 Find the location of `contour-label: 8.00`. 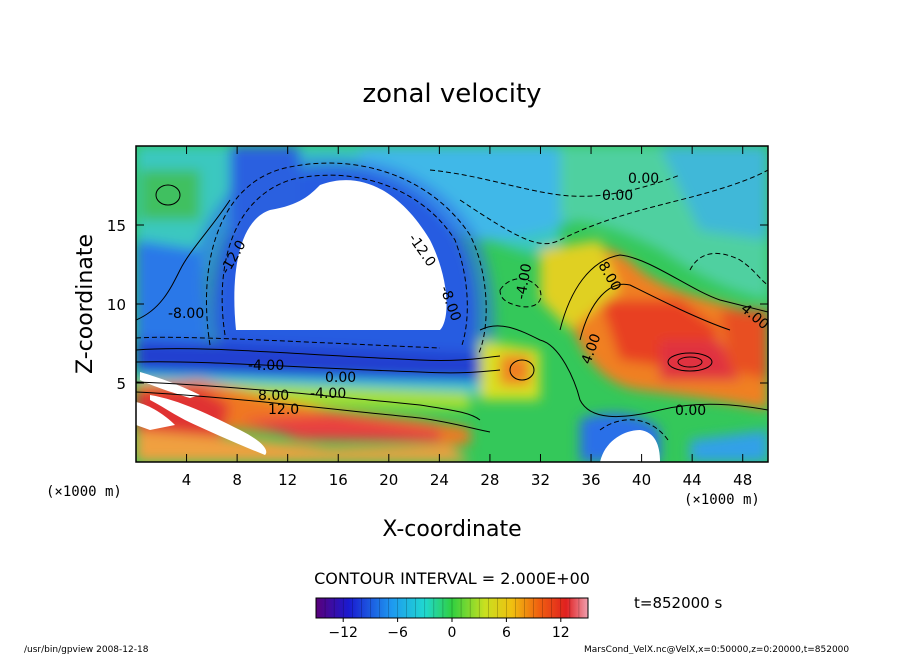

contour-label: 8.00 is located at coordinates (273, 396).